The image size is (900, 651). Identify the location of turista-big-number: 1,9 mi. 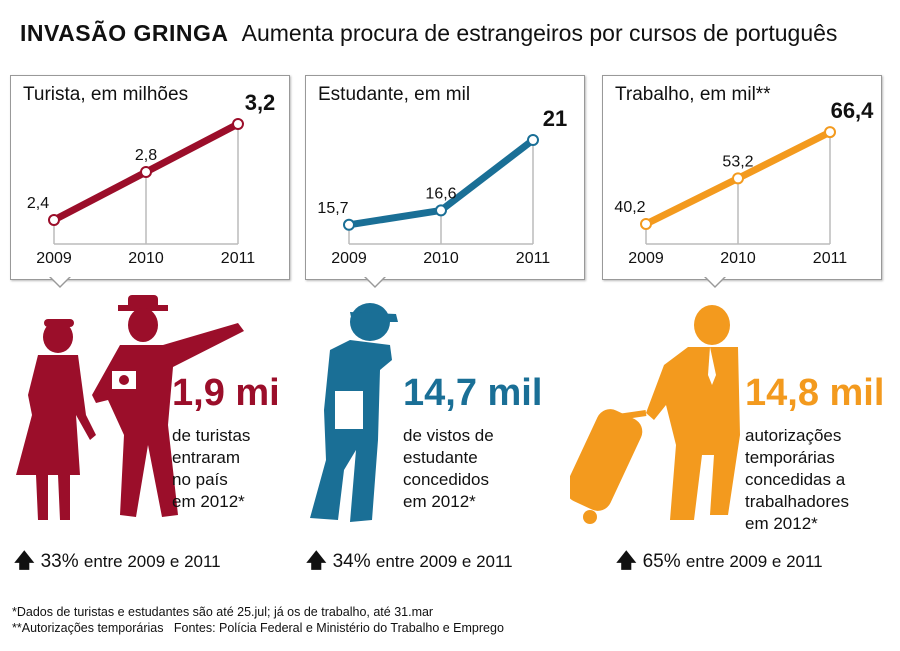
(226, 393).